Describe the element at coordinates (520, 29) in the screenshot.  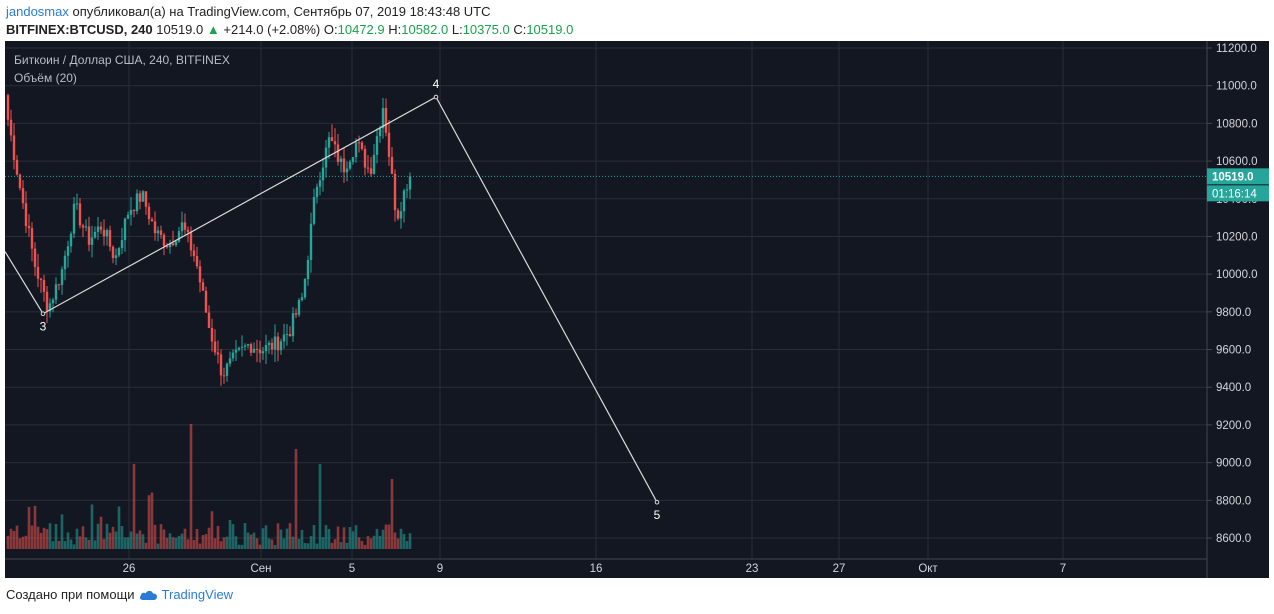
I see `close-label: C:` at that location.